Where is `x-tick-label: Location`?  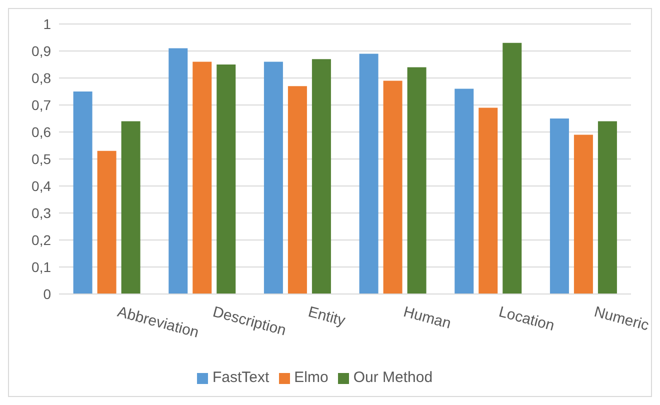 x-tick-label: Location is located at coordinates (526, 319).